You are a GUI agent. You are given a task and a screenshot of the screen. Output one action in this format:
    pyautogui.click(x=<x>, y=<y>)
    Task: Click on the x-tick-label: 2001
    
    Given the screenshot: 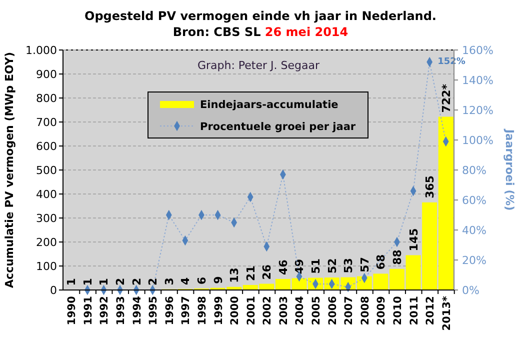 What is the action you would take?
    pyautogui.click(x=251, y=311)
    